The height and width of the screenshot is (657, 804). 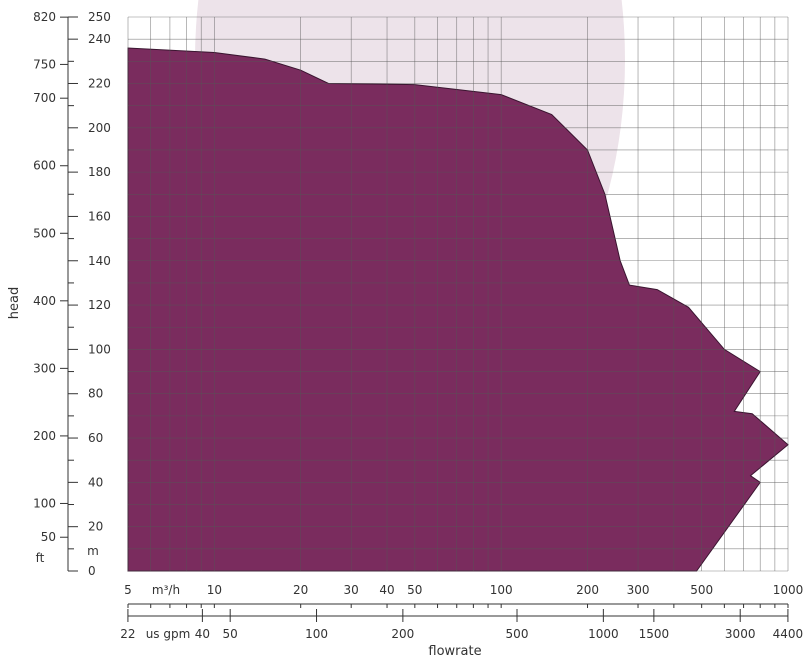 I want to click on y-tick-label-ft: 50, so click(x=48, y=537).